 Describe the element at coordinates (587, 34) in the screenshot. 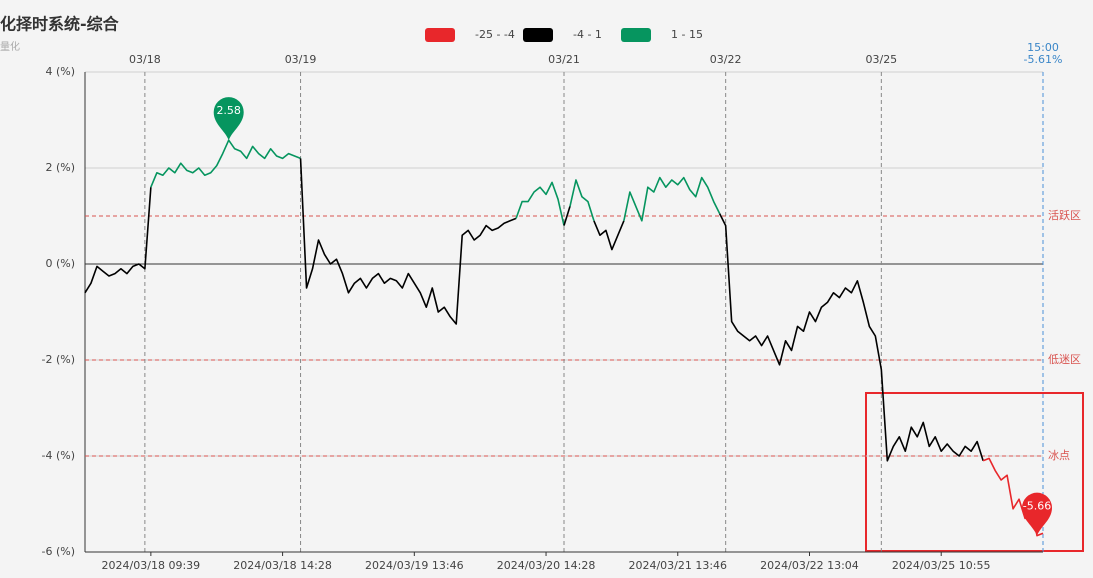

I see `legend-label: -4 - 1` at that location.